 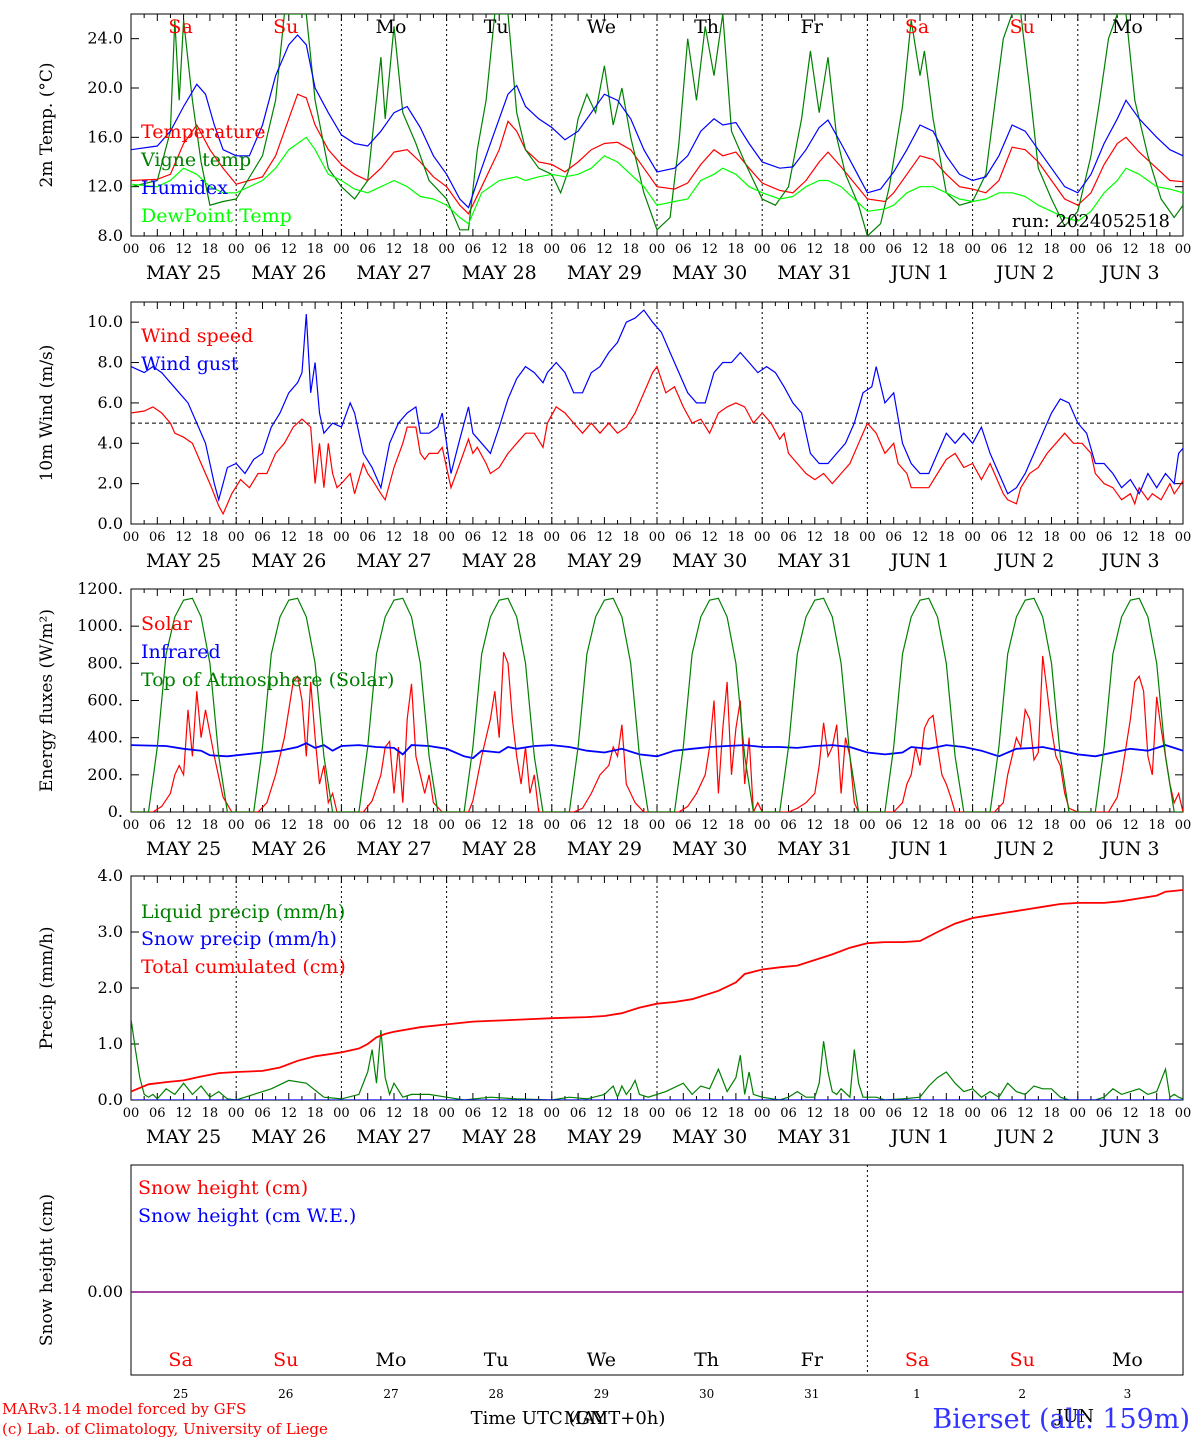 What do you see at coordinates (496, 1360) in the screenshot?
I see `weekday-label-bottom: Tu` at bounding box center [496, 1360].